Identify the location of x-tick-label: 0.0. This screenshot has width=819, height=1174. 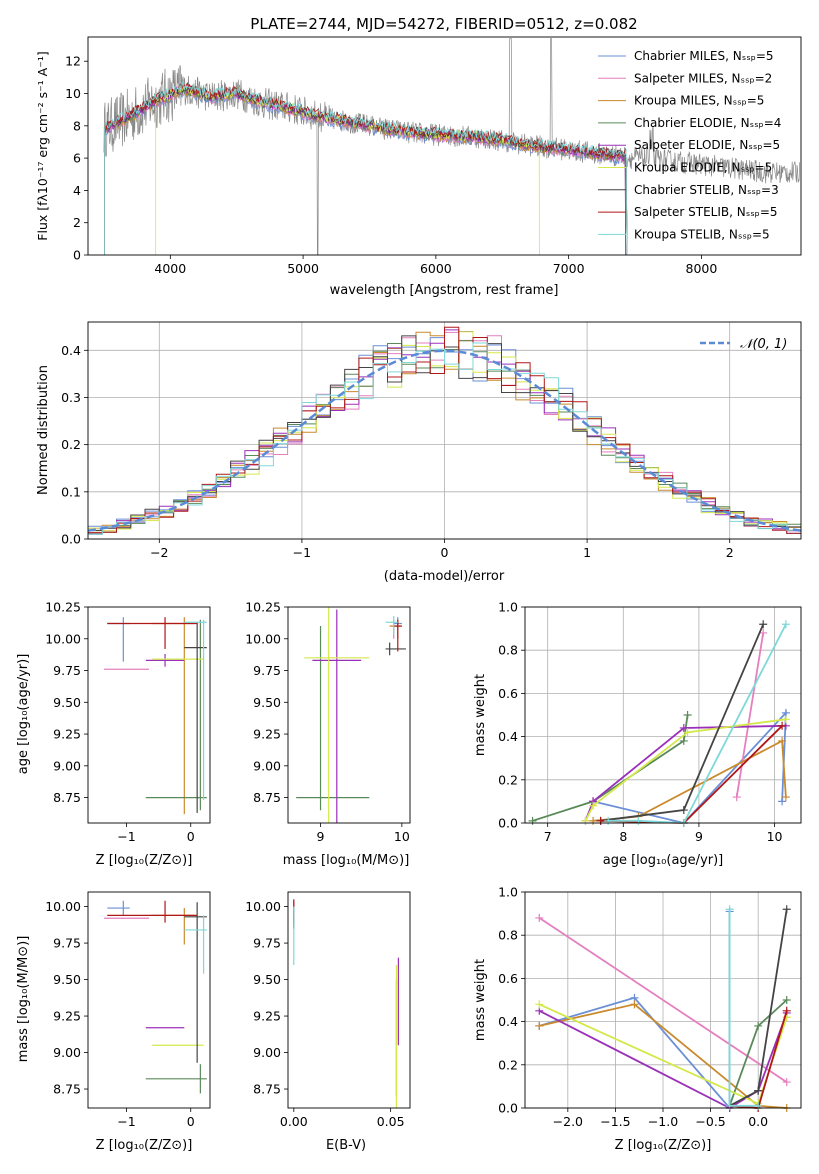
(758, 1121).